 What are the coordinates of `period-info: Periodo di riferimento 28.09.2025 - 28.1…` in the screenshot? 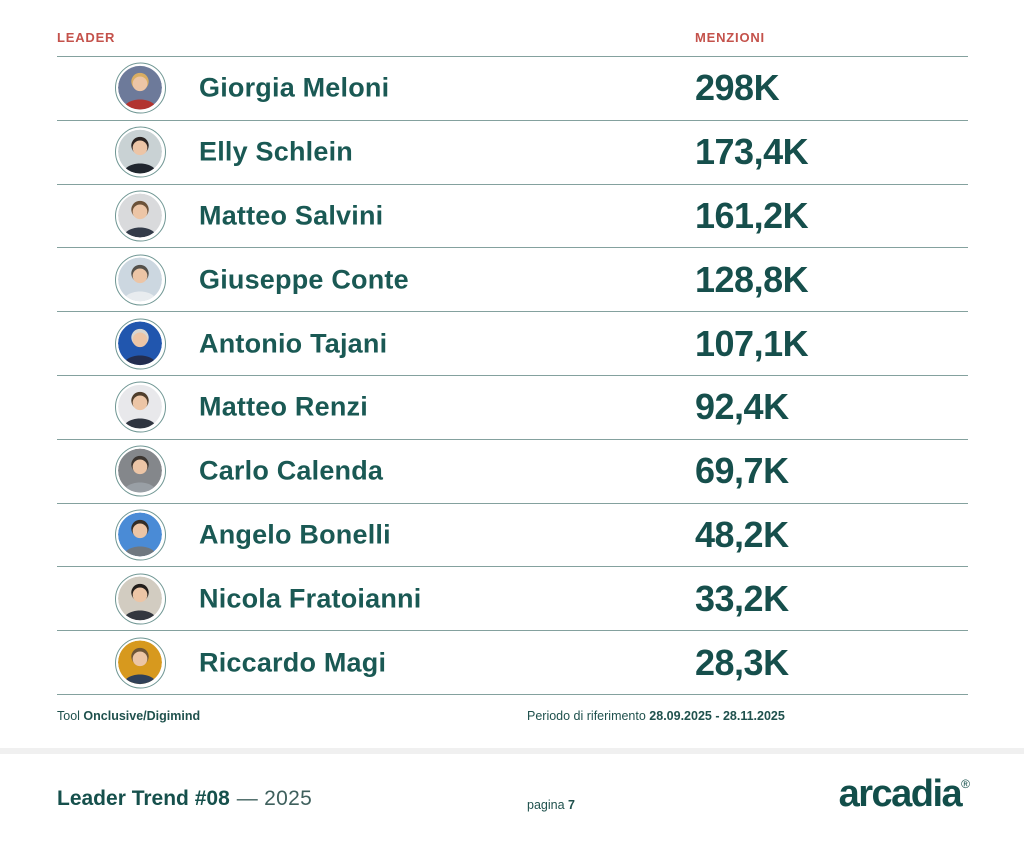 It's located at (656, 716).